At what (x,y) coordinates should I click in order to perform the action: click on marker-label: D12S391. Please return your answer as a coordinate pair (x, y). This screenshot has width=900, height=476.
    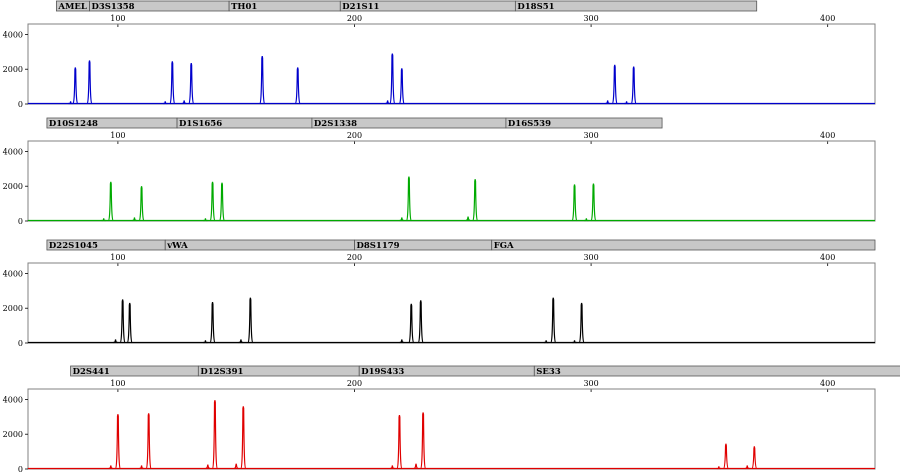
    Looking at the image, I should click on (221, 372).